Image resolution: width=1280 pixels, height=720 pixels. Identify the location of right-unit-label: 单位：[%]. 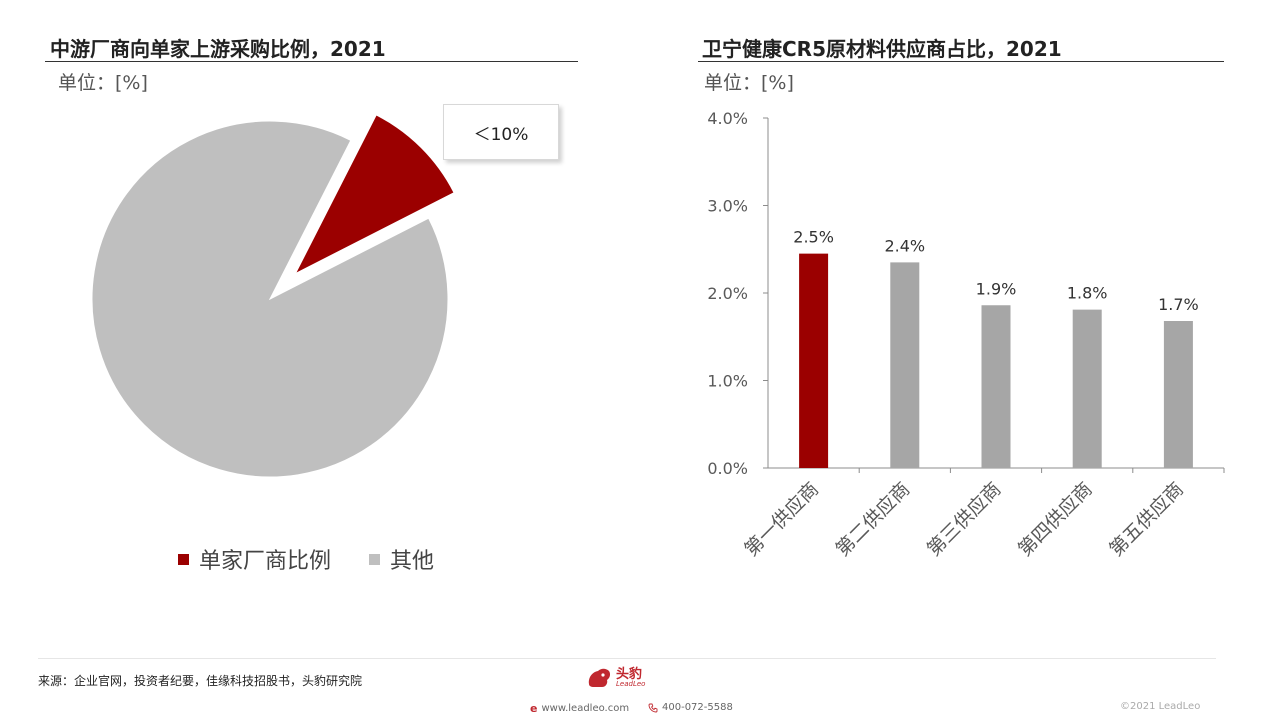
(749, 83).